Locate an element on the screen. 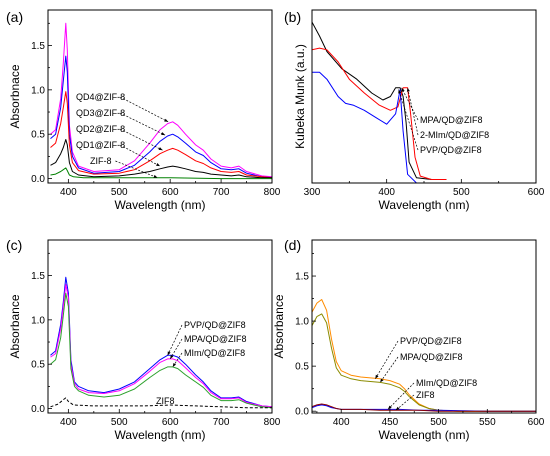  y-axis-label: Absorbnace is located at coordinates (15, 96).